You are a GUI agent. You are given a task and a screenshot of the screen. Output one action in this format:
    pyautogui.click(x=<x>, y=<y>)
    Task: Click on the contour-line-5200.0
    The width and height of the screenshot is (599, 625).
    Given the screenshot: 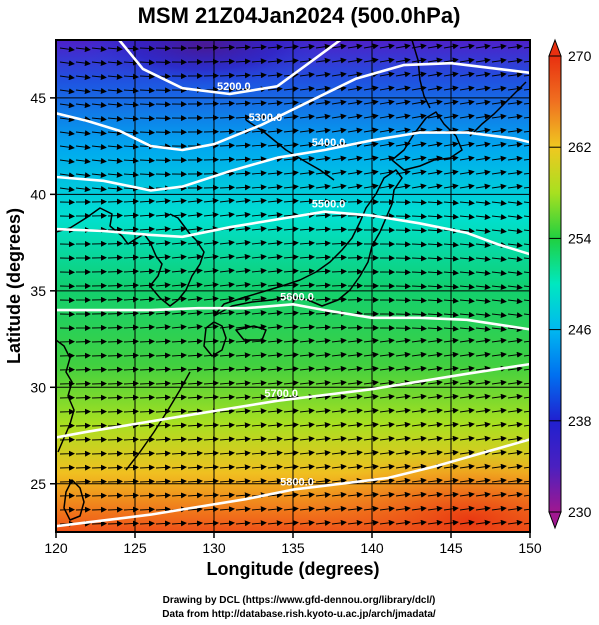 What is the action you would take?
    pyautogui.click(x=230, y=68)
    